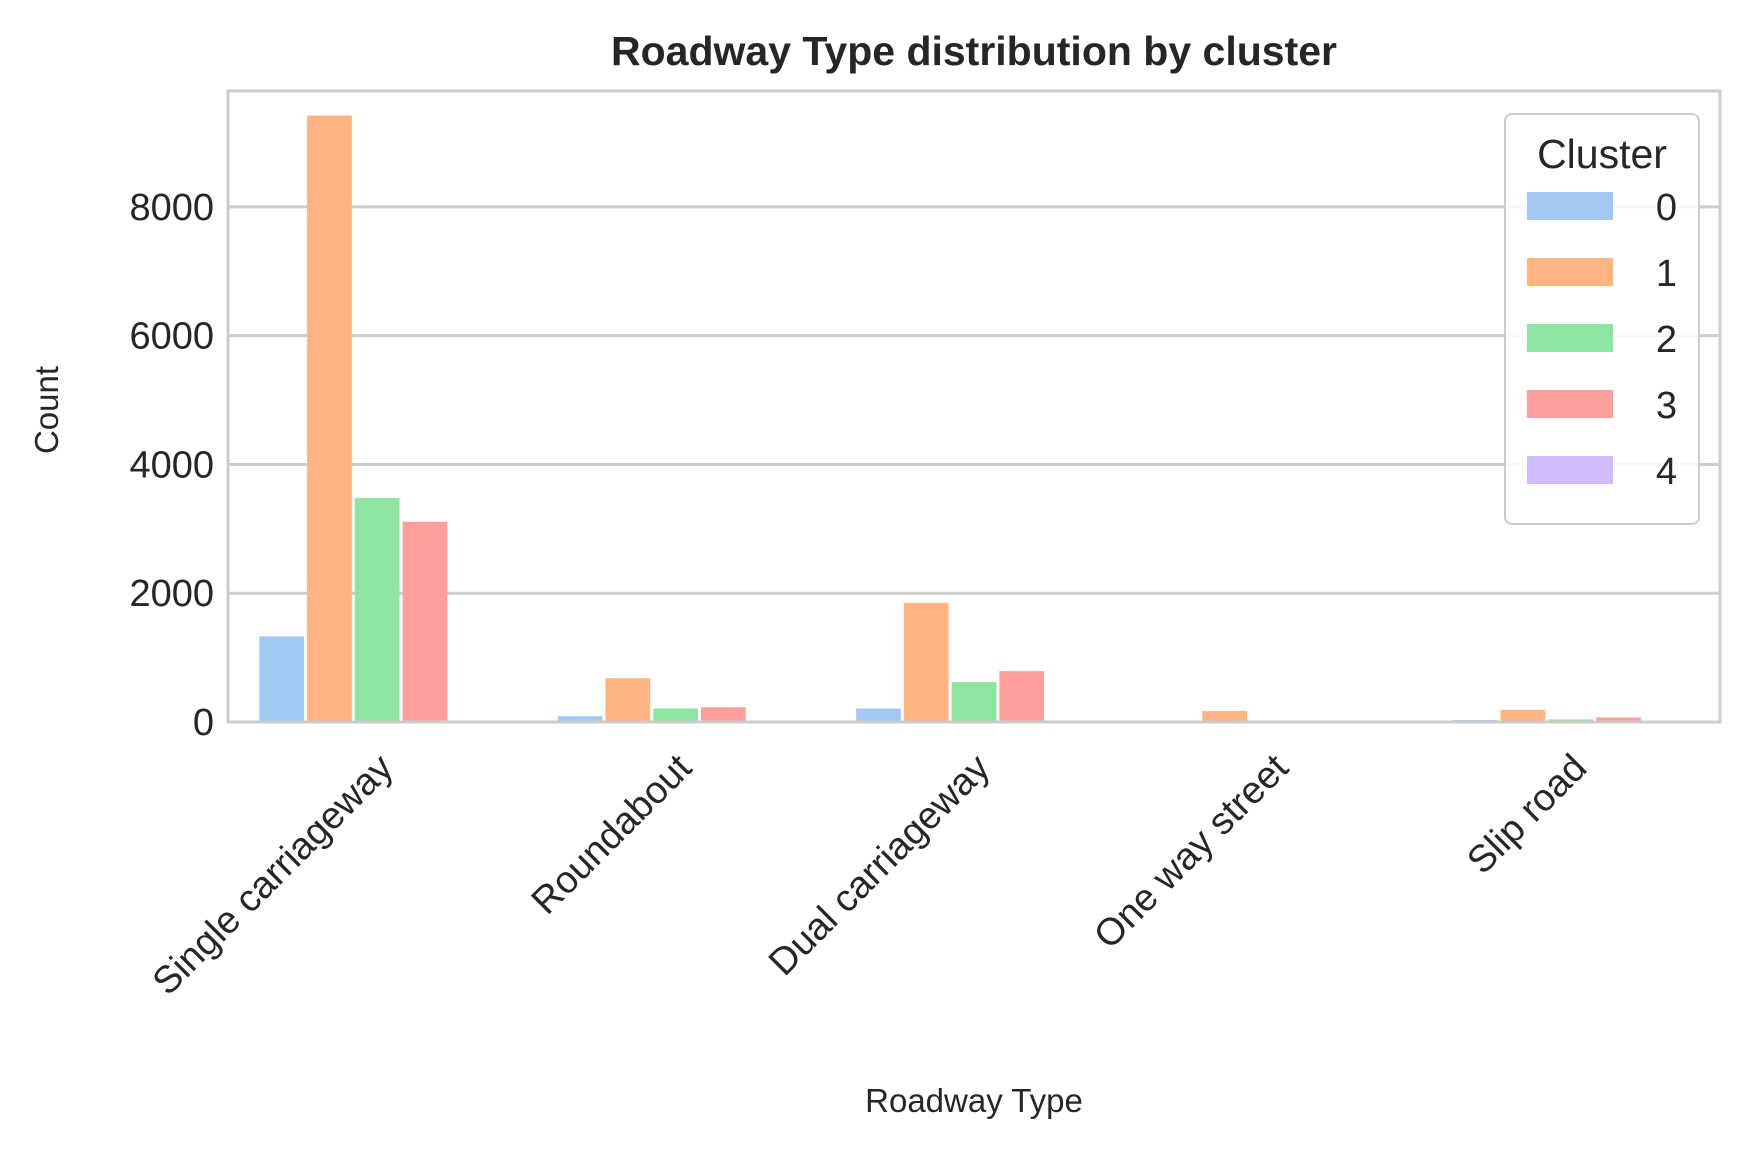  I want to click on y-tick-label: 0, so click(203, 723).